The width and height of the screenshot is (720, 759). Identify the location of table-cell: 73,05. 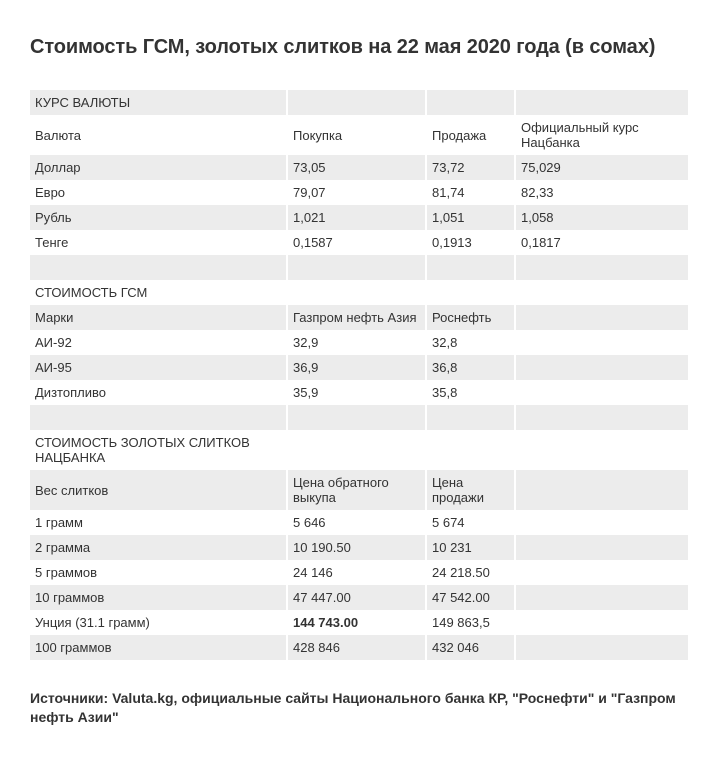
(356, 167).